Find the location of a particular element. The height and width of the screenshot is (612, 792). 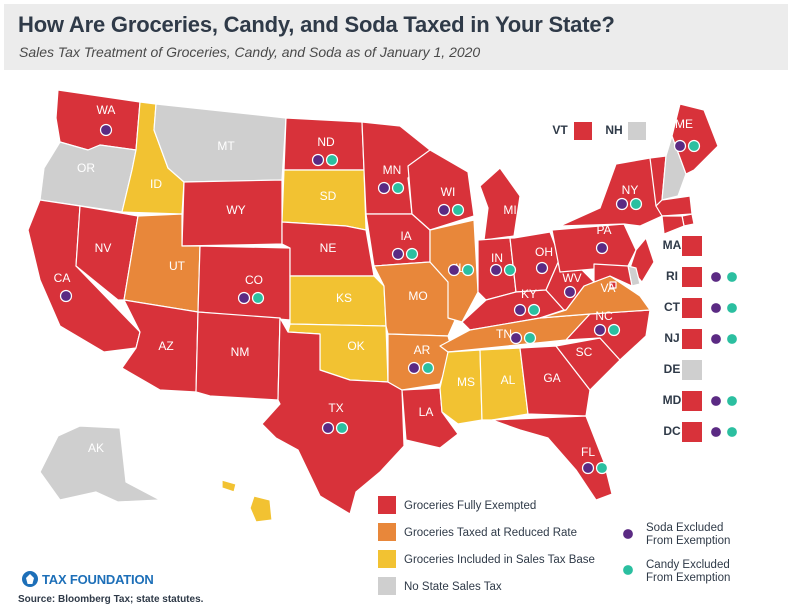

state-label-wv: WV is located at coordinates (571, 278).